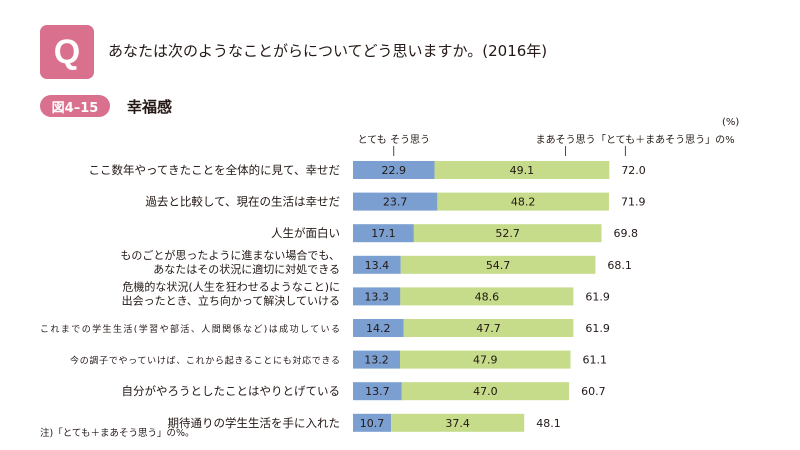  What do you see at coordinates (548, 423) in the screenshot?
I see `total-label: 48.1` at bounding box center [548, 423].